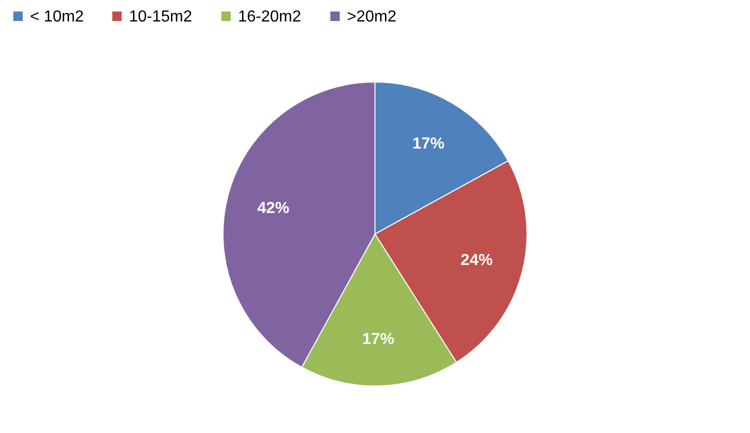 The image size is (750, 433). What do you see at coordinates (57, 17) in the screenshot?
I see `legend-label: < 10m2` at bounding box center [57, 17].